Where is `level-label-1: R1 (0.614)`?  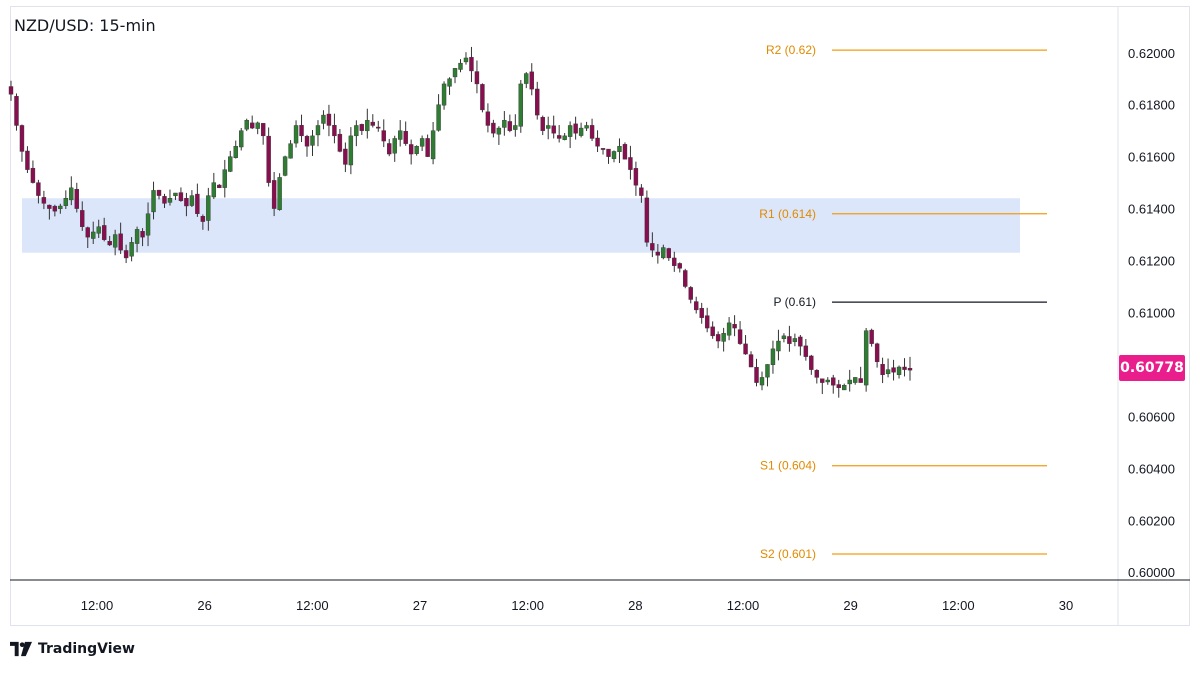 level-label-1: R1 (0.614) is located at coordinates (787, 214).